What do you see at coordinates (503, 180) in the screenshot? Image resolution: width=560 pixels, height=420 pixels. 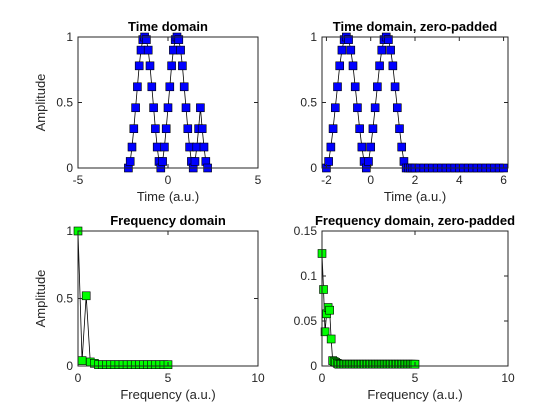 I see `x-tick-label: 6` at bounding box center [503, 180].